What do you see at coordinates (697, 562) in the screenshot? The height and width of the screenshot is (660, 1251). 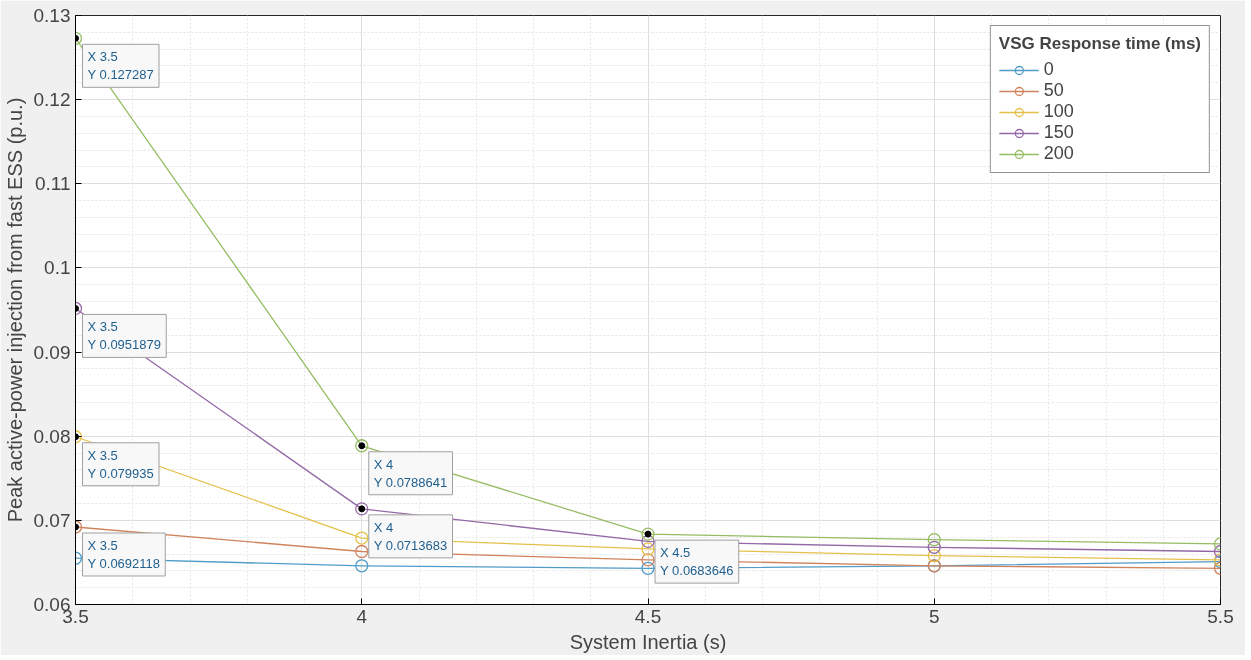 I see `annotation: X 4.5 Y 0.0683646` at bounding box center [697, 562].